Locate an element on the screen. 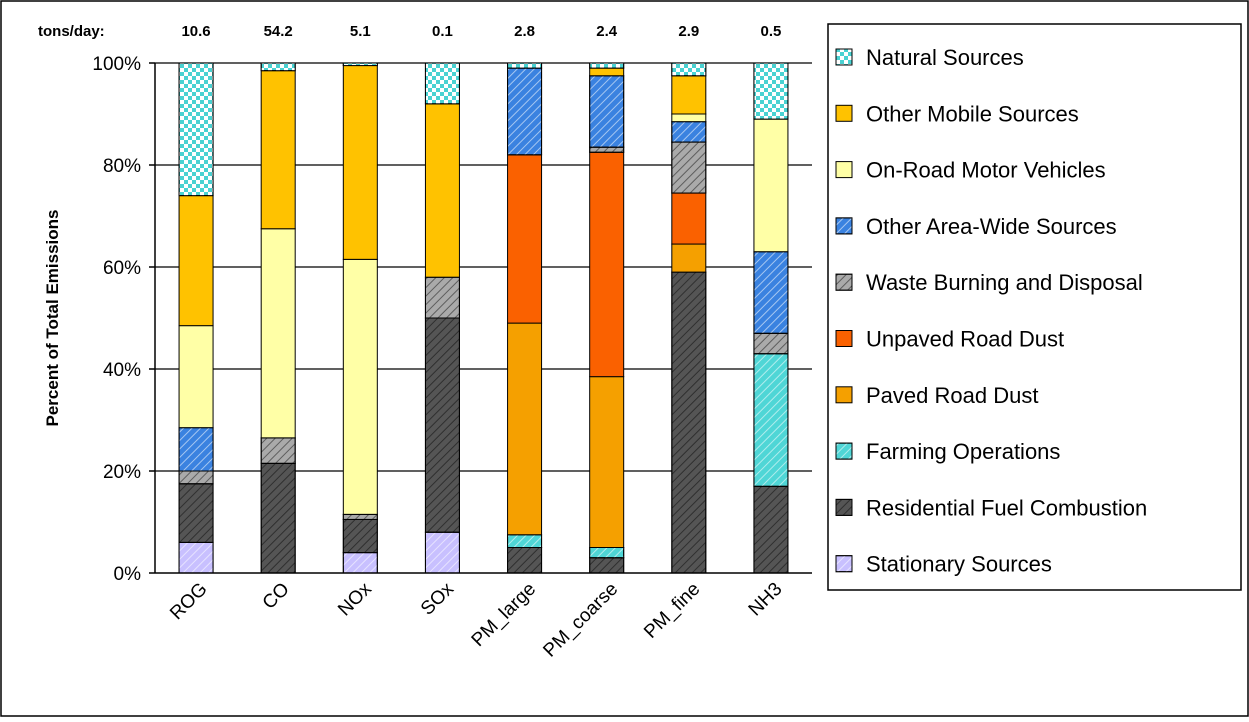 The width and height of the screenshot is (1249, 722). legend-label: Unpaved Road Dust is located at coordinates (965, 339).